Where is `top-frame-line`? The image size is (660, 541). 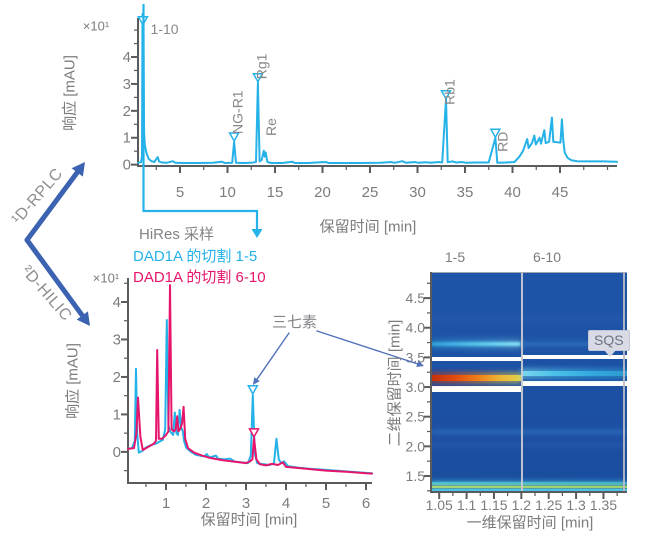
top-frame-line is located at coordinates (529, 272).